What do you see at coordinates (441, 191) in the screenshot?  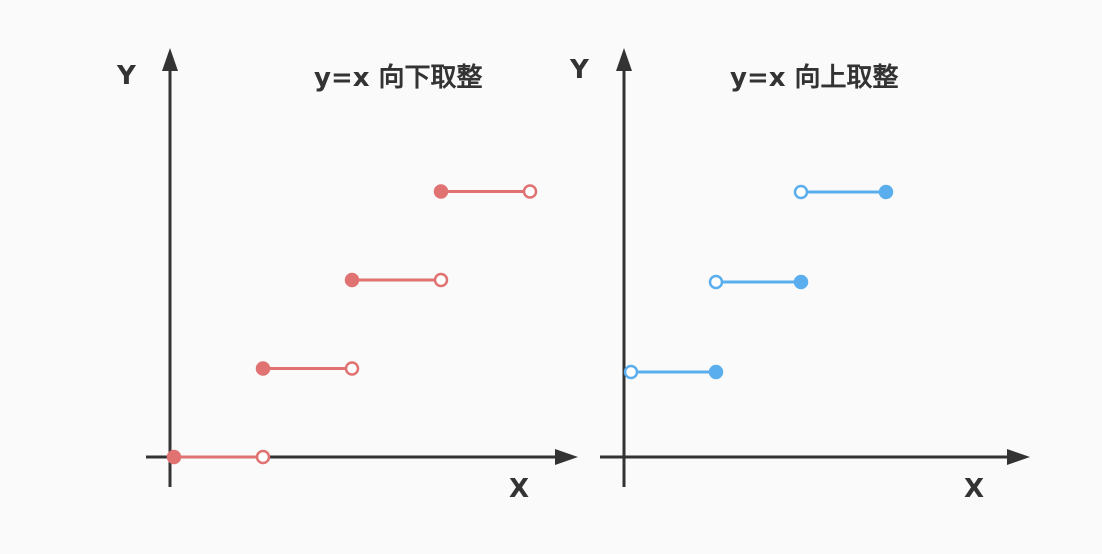 I see `floor-segment-3-start-closed-point` at bounding box center [441, 191].